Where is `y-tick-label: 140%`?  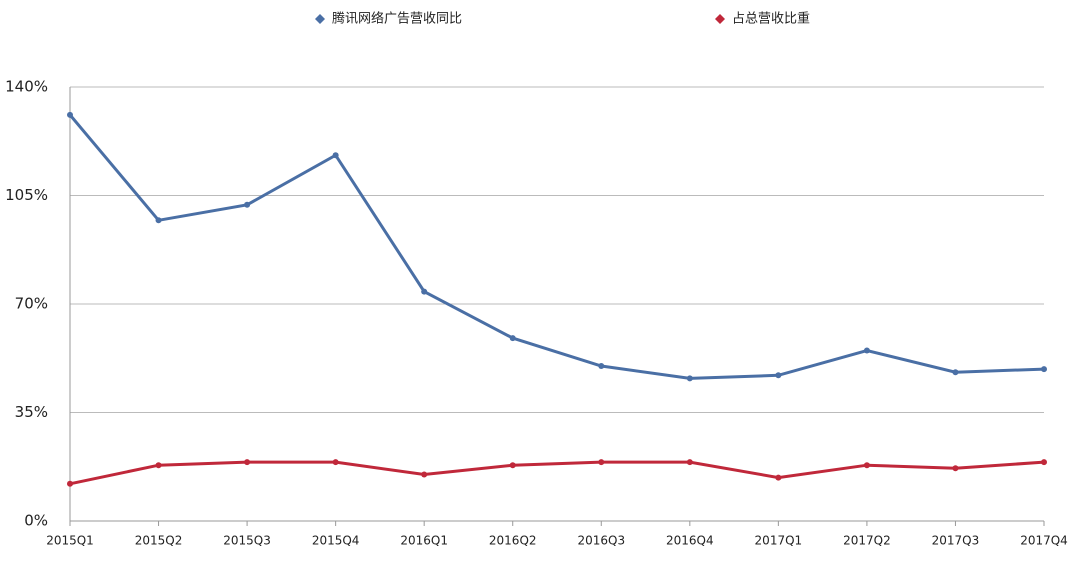 y-tick-label: 140% is located at coordinates (26, 87).